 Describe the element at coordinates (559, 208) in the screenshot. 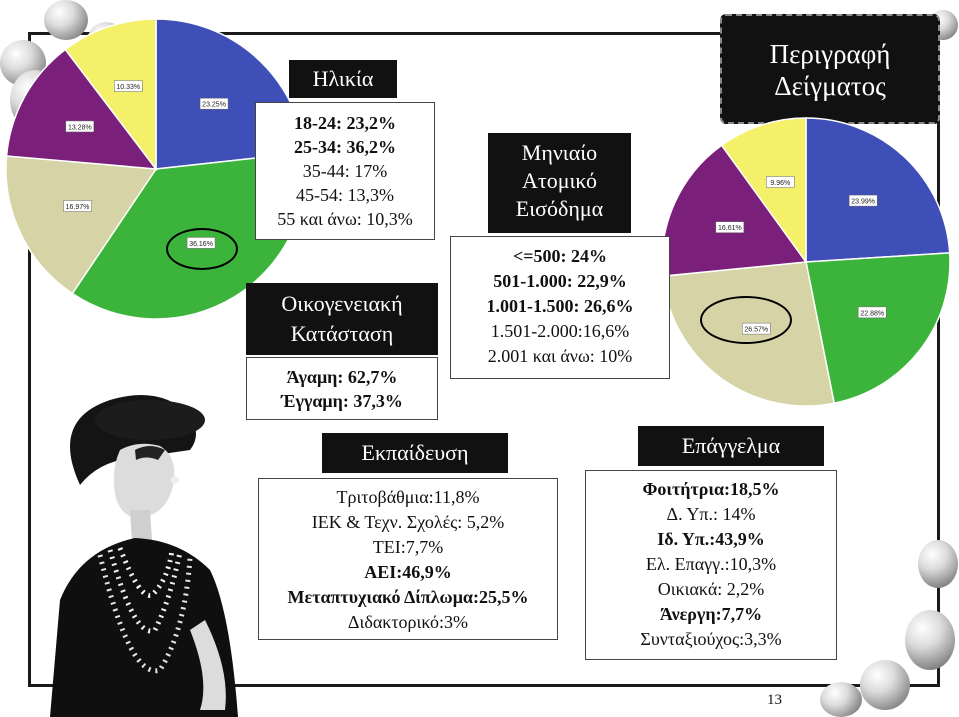

I see `income-title-line-3: Εισόδημα` at that location.